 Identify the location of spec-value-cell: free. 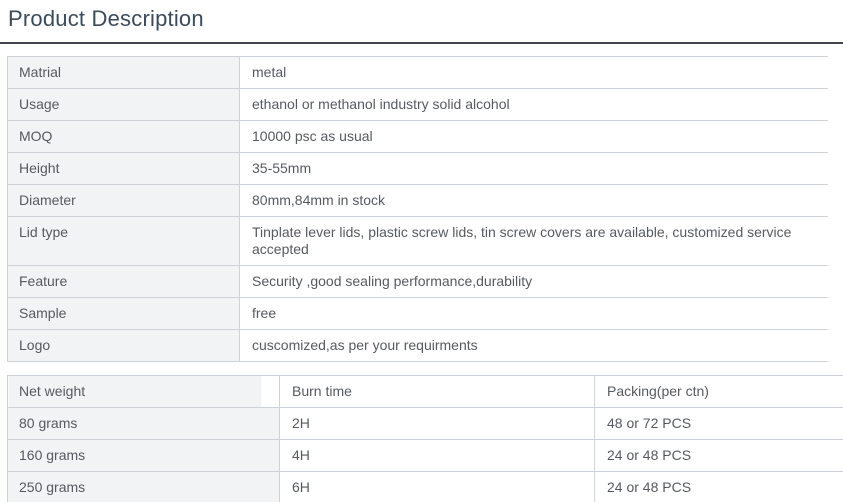
(533, 313).